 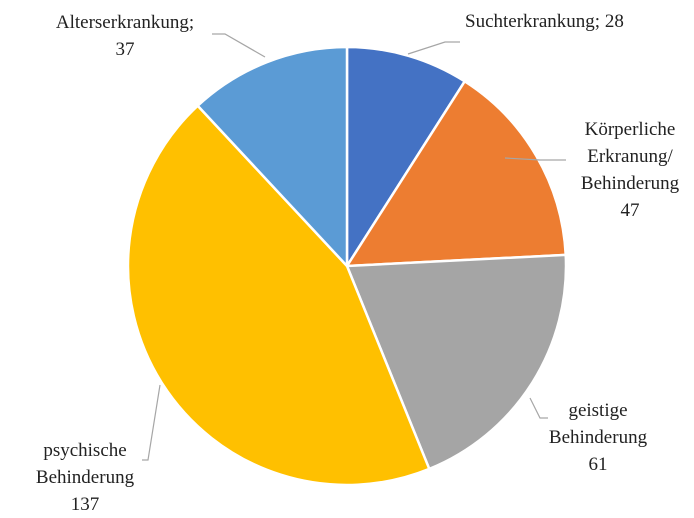 I want to click on value-label: 137, so click(x=85, y=504).